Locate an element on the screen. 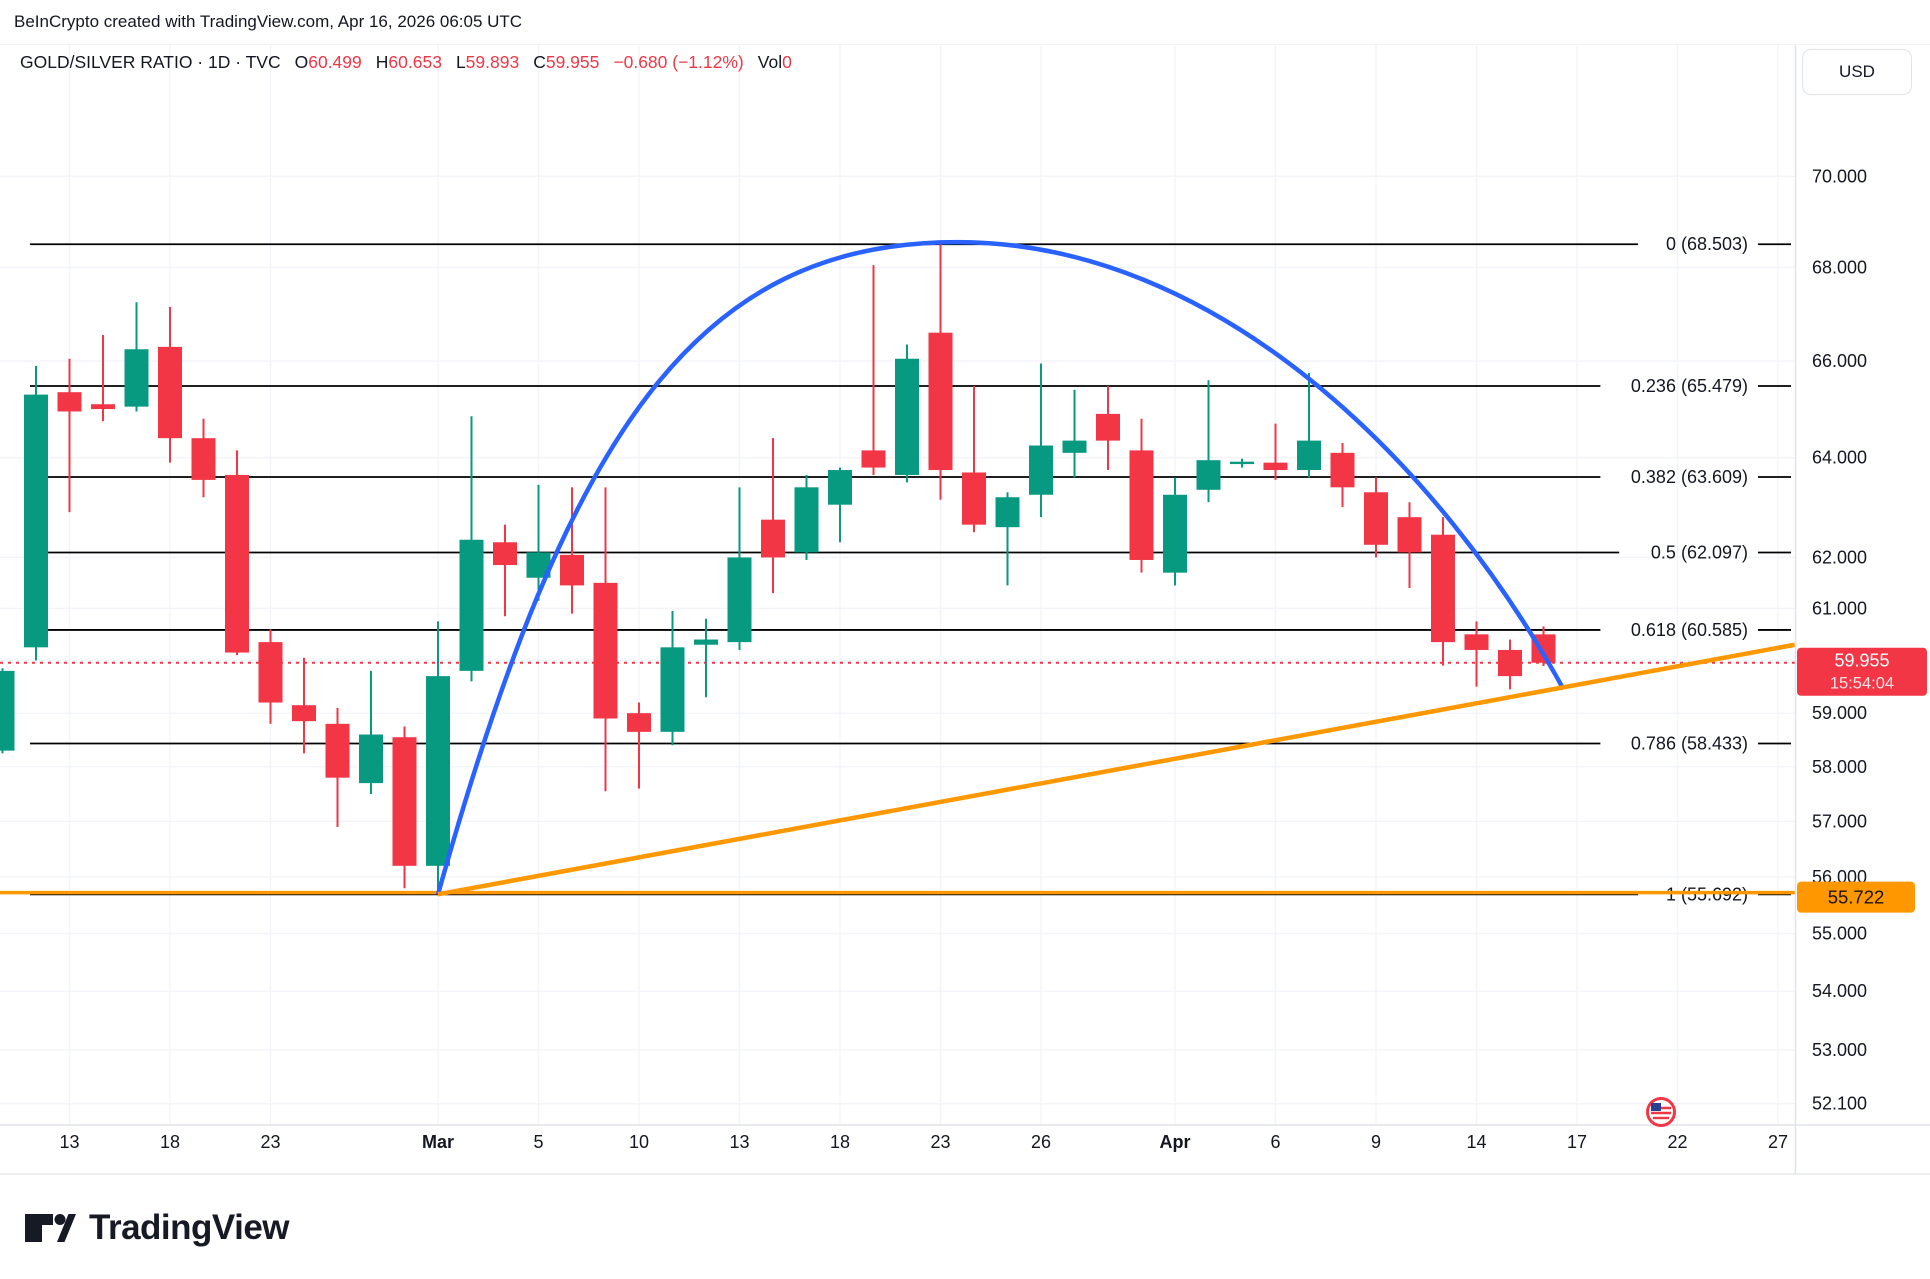 This screenshot has height=1279, width=1930. ohlc-open: O 60.499 is located at coordinates (328, 61).